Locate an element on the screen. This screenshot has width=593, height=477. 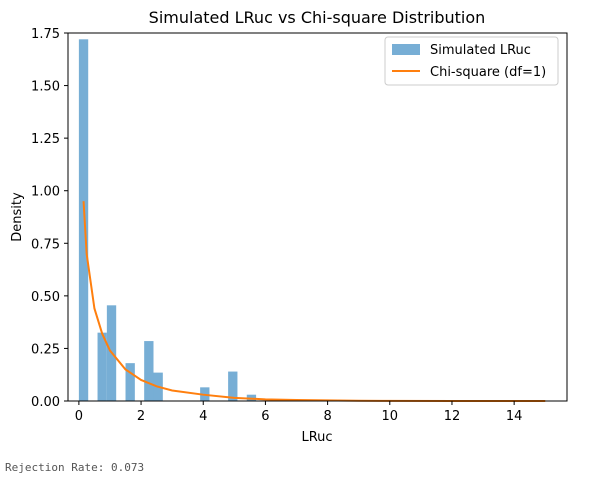
x-tick-label-3: 6 is located at coordinates (265, 416).